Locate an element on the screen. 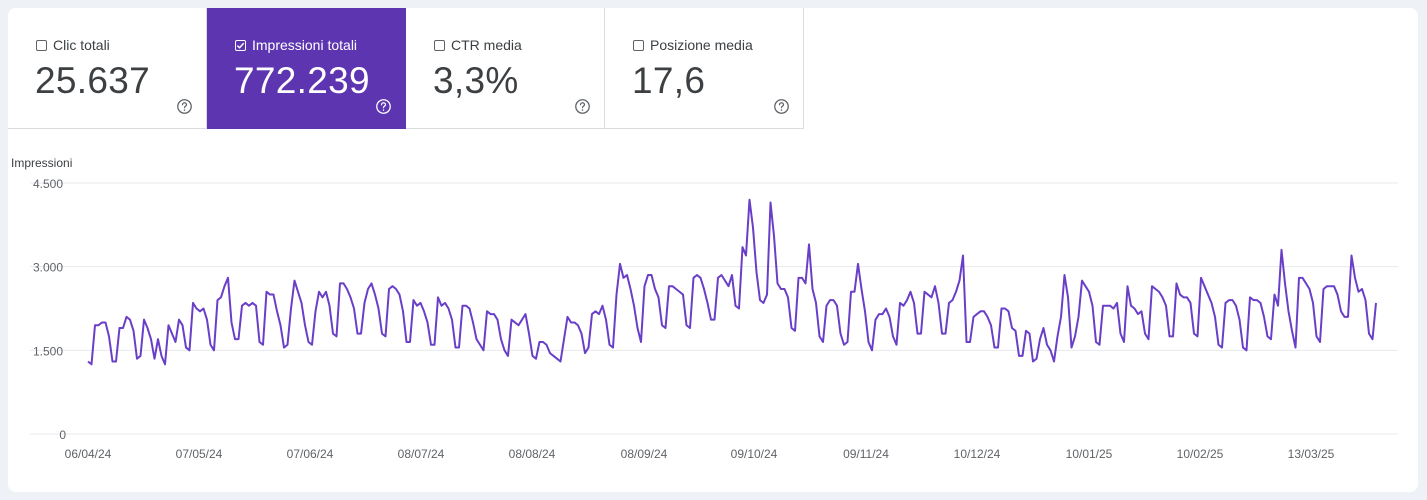  metric-value: 17,6 is located at coordinates (669, 80).